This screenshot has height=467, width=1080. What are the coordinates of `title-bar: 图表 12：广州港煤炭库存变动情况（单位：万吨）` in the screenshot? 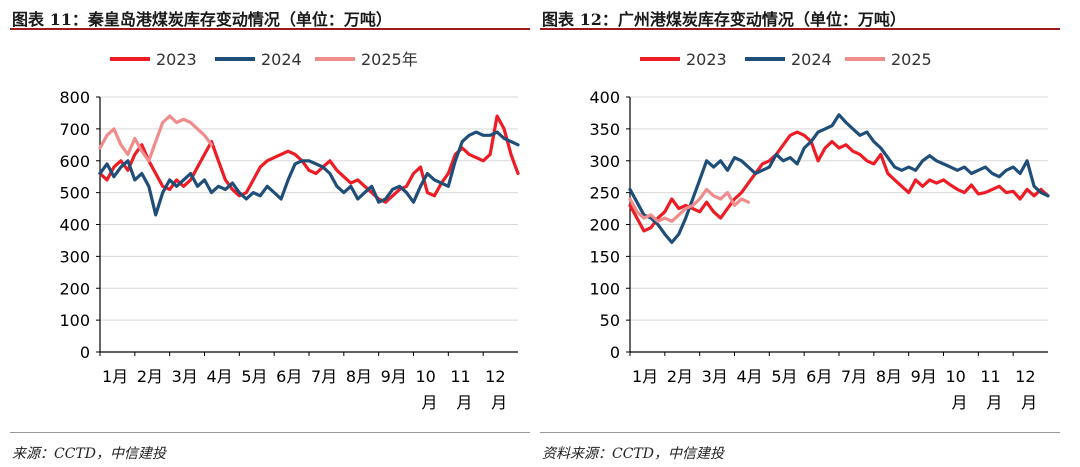 It's located at (800, 17).